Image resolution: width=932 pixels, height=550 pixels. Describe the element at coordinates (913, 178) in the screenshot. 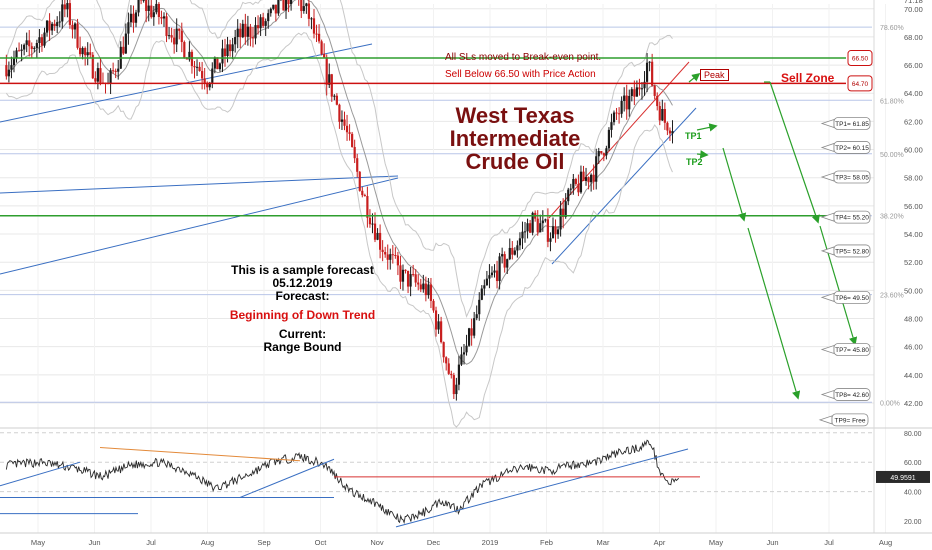

I see `price-tick-label: 58.00` at that location.